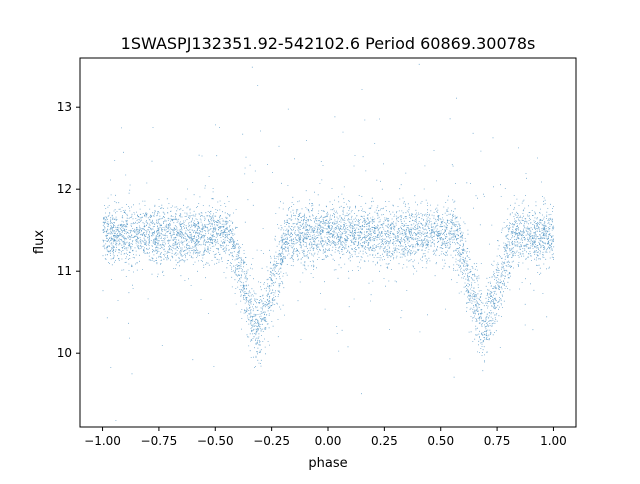 The height and width of the screenshot is (484, 640). I want to click on x-tick-label: 1.00, so click(553, 441).